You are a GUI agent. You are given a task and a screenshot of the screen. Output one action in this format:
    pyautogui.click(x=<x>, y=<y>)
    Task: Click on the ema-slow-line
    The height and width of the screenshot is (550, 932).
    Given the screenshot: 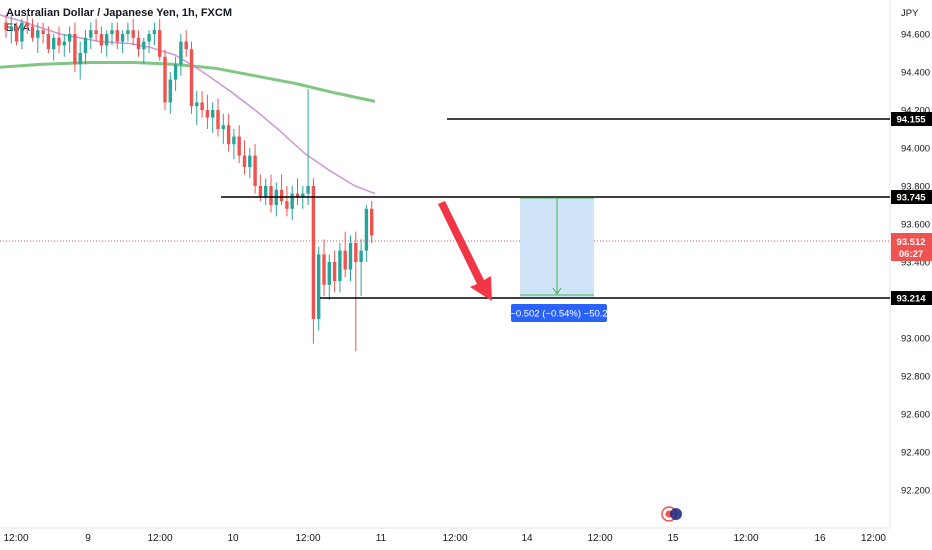 What is the action you would take?
    pyautogui.click(x=188, y=82)
    